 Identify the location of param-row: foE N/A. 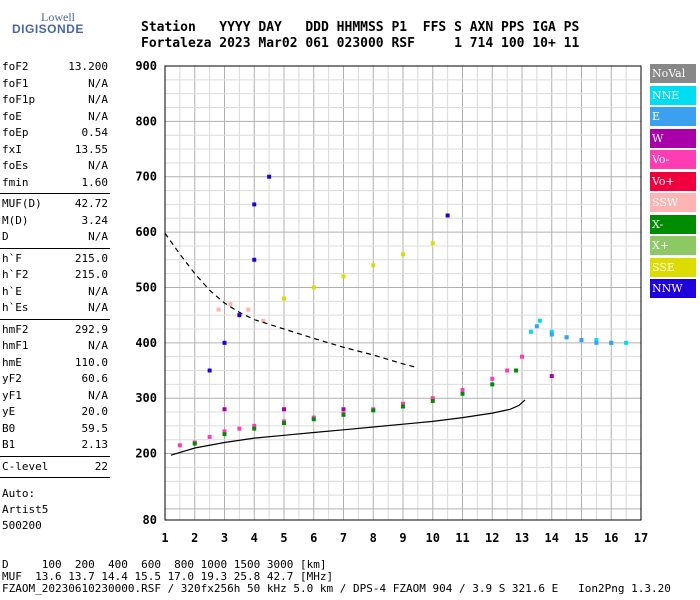
(55, 117).